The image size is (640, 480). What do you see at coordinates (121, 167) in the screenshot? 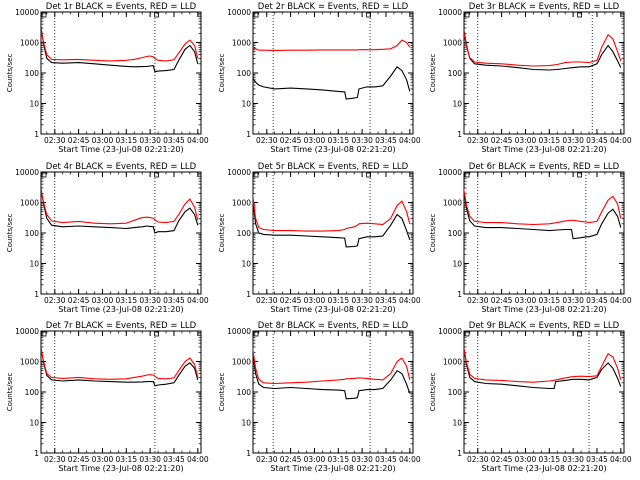
I see `panel-title: Det 4r BLACK = Events, RED = LLD` at bounding box center [121, 167].